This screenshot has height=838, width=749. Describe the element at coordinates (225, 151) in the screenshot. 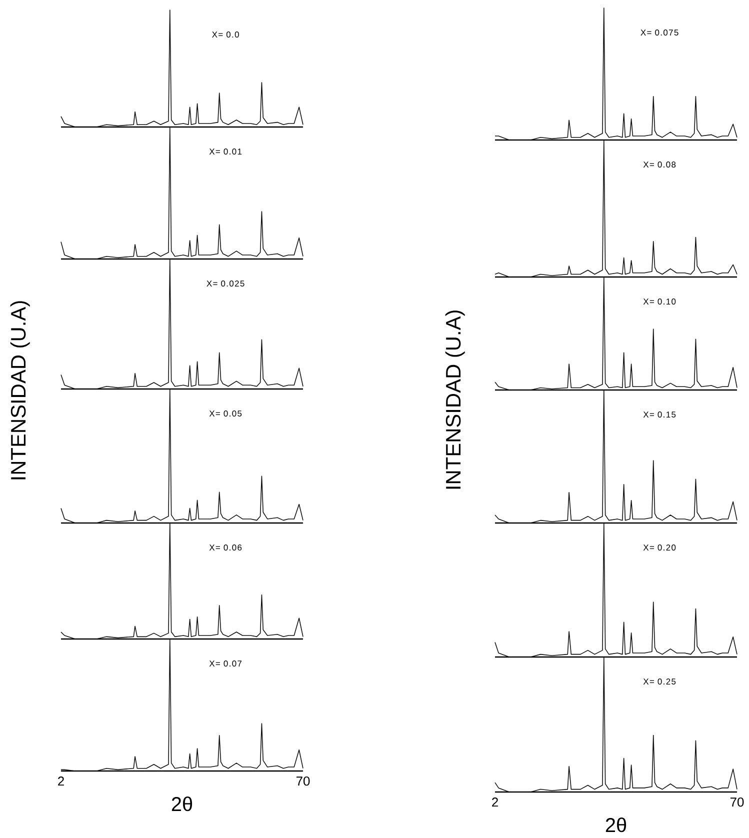

I see `text: X= 0.01` at that location.